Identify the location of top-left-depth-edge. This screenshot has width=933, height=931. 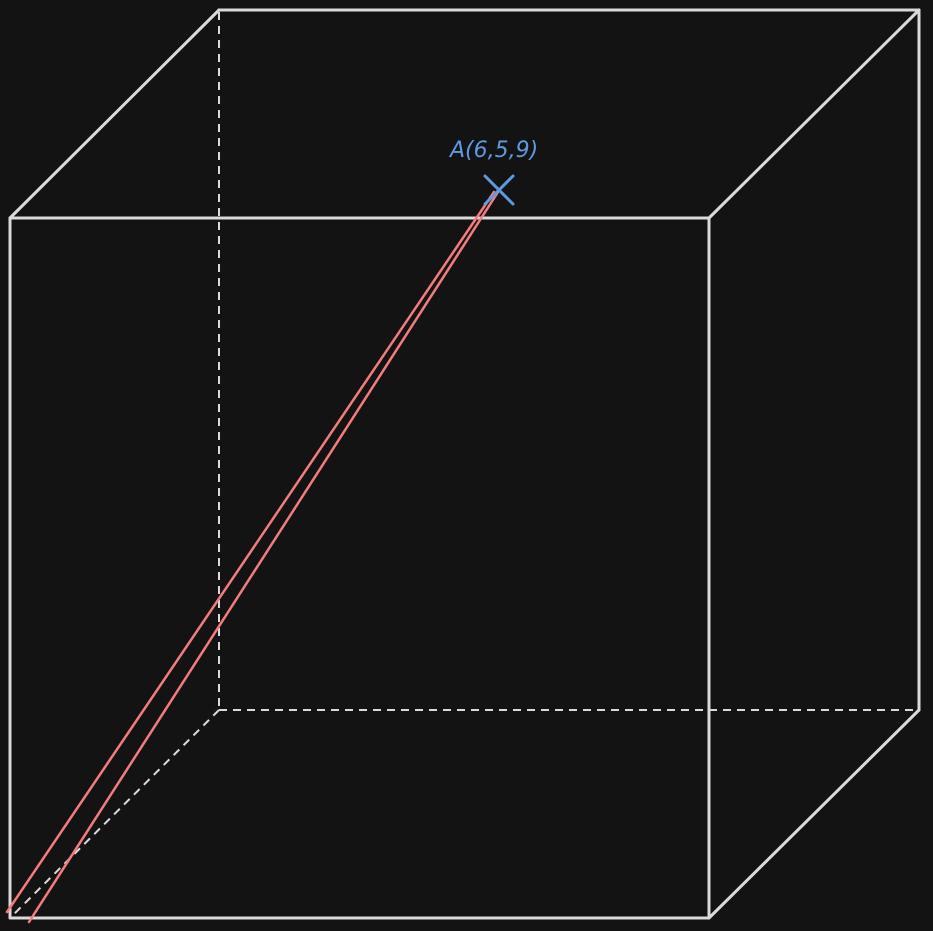
(114, 114).